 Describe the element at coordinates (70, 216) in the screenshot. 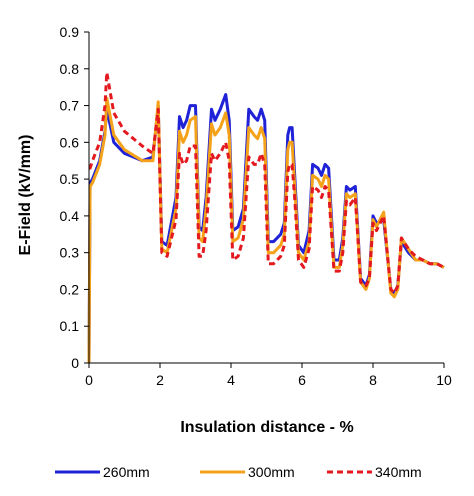

I see `y-tick-label: 0.4` at that location.